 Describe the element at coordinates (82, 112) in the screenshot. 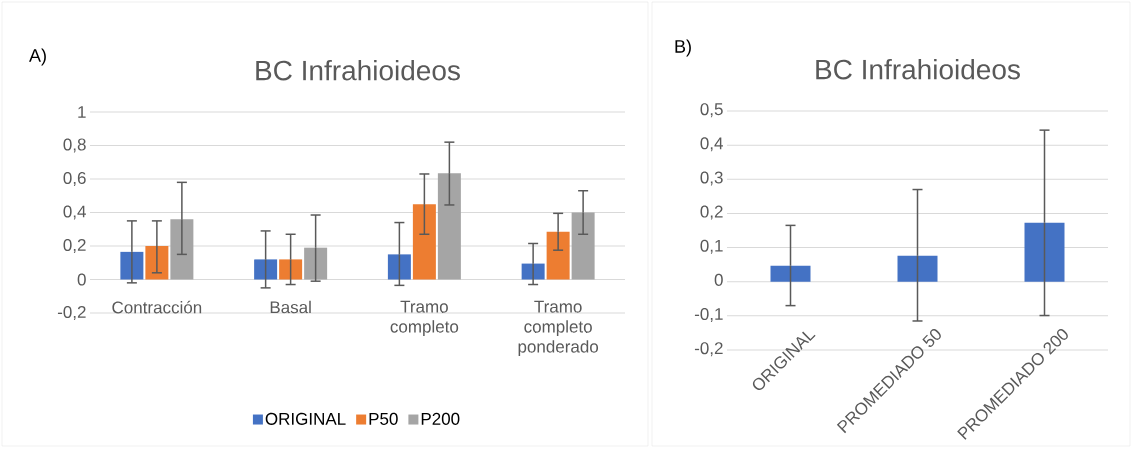

I see `y-tick-label: 1` at that location.